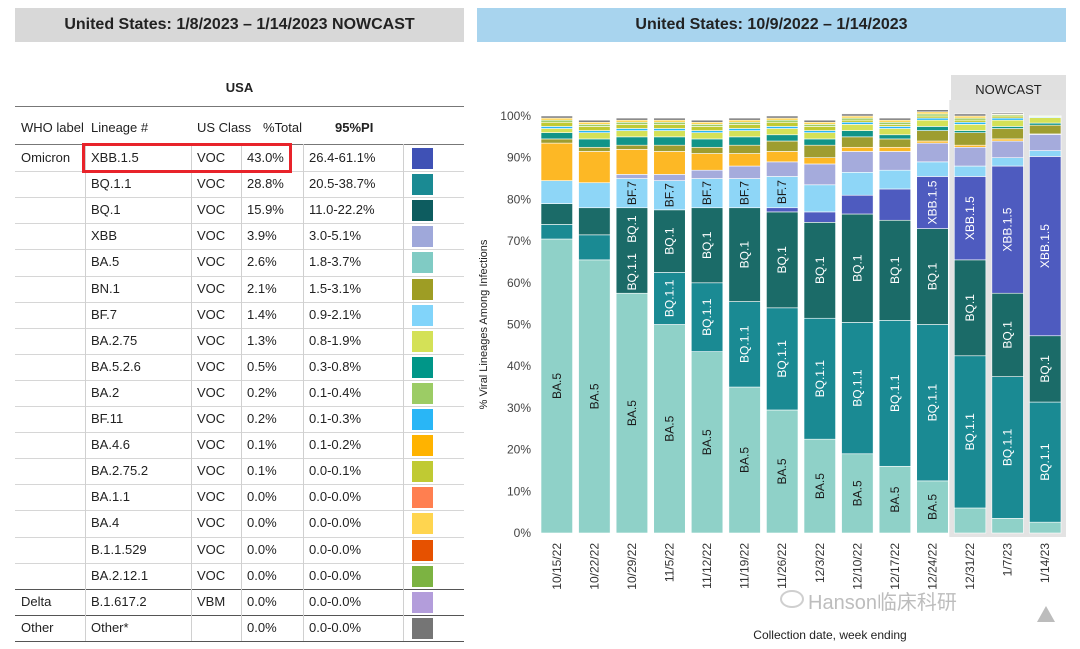 This screenshot has width=1080, height=649. Describe the element at coordinates (239, 315) in the screenshot. I see `table-row: BF.7 VOC 1.4% 0.9-2.1%` at that location.